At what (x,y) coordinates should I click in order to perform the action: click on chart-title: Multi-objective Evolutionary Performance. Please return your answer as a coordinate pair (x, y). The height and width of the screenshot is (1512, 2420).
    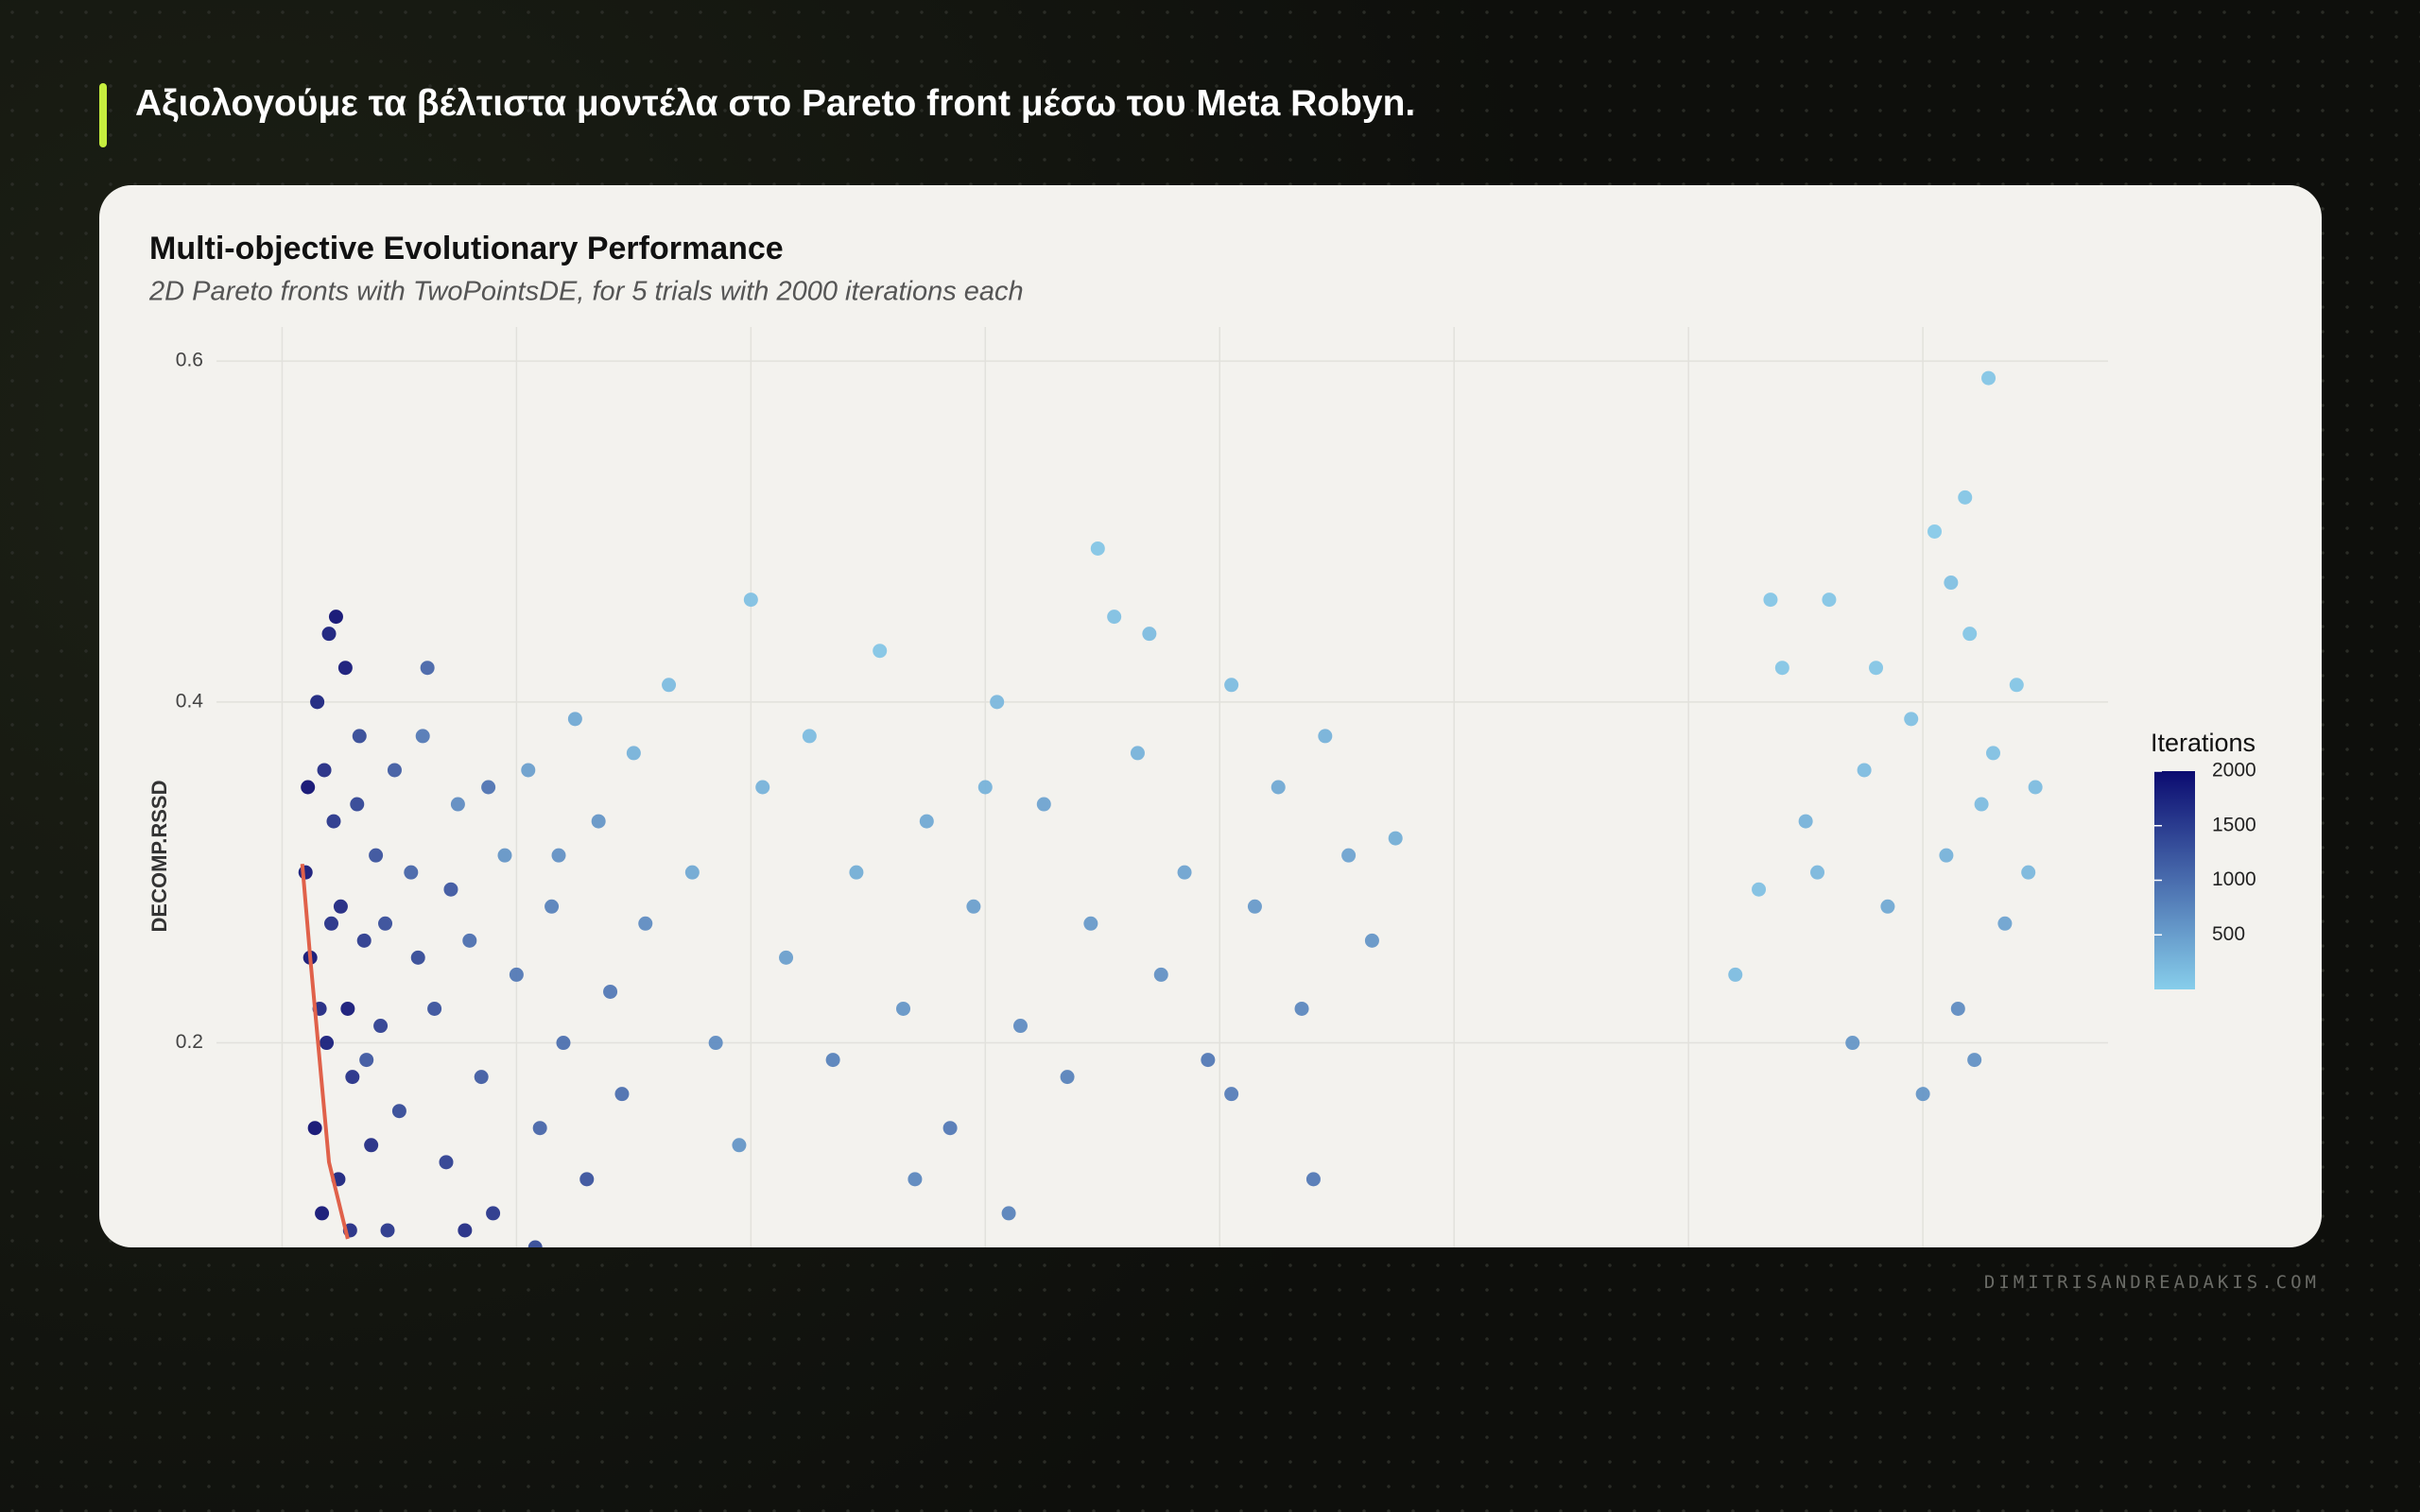
    Looking at the image, I should click on (466, 248).